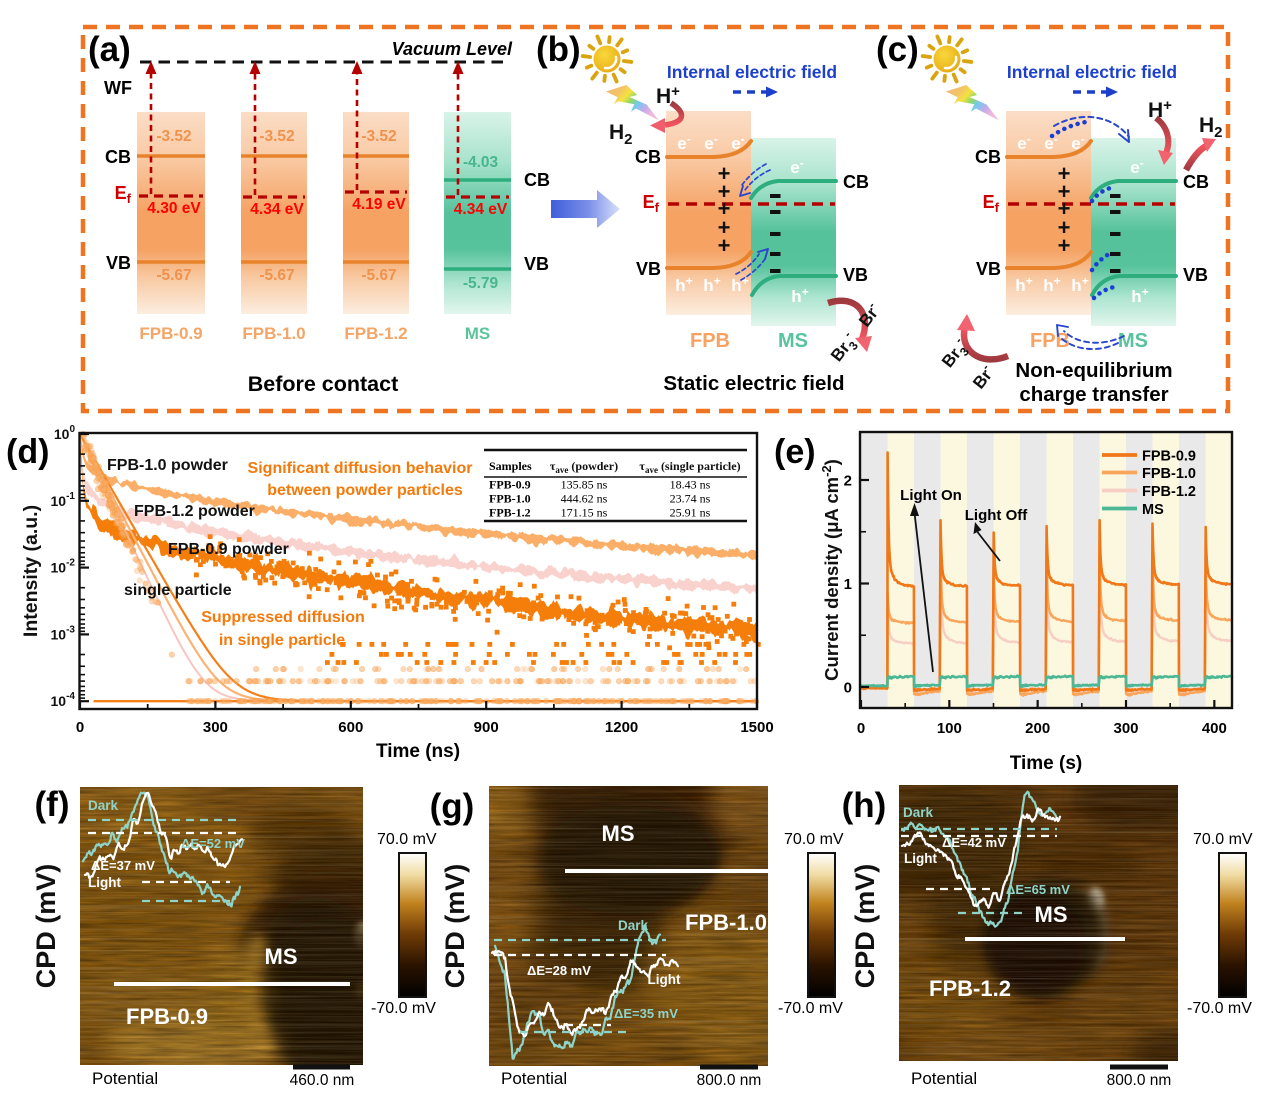  I want to click on svg-text: Samples, so click(510, 466).